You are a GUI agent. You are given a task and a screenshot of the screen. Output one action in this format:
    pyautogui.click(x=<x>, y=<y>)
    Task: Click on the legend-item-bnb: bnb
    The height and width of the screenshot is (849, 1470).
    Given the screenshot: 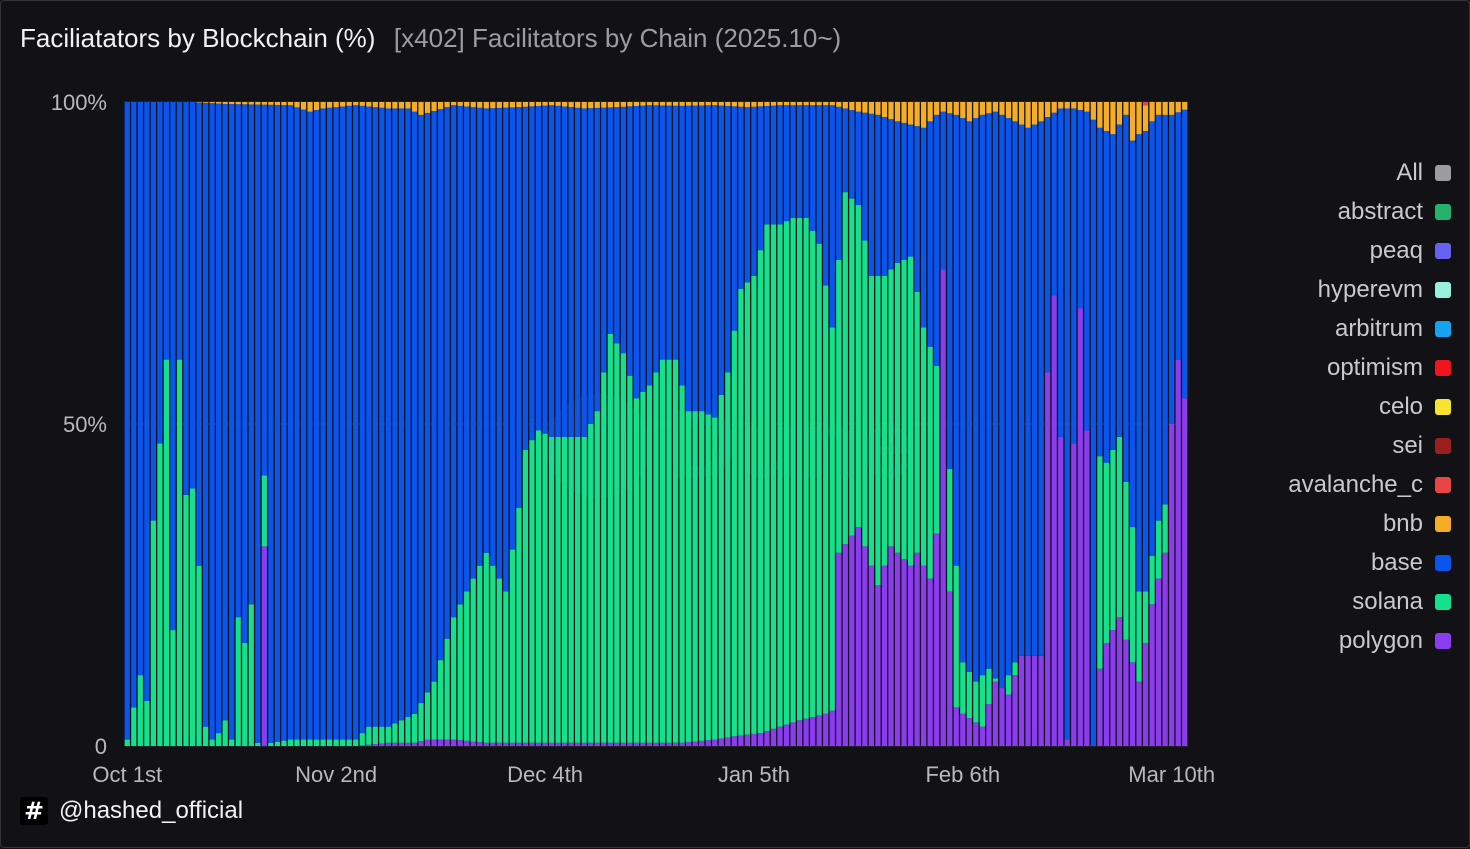 What is the action you would take?
    pyautogui.click(x=1369, y=523)
    